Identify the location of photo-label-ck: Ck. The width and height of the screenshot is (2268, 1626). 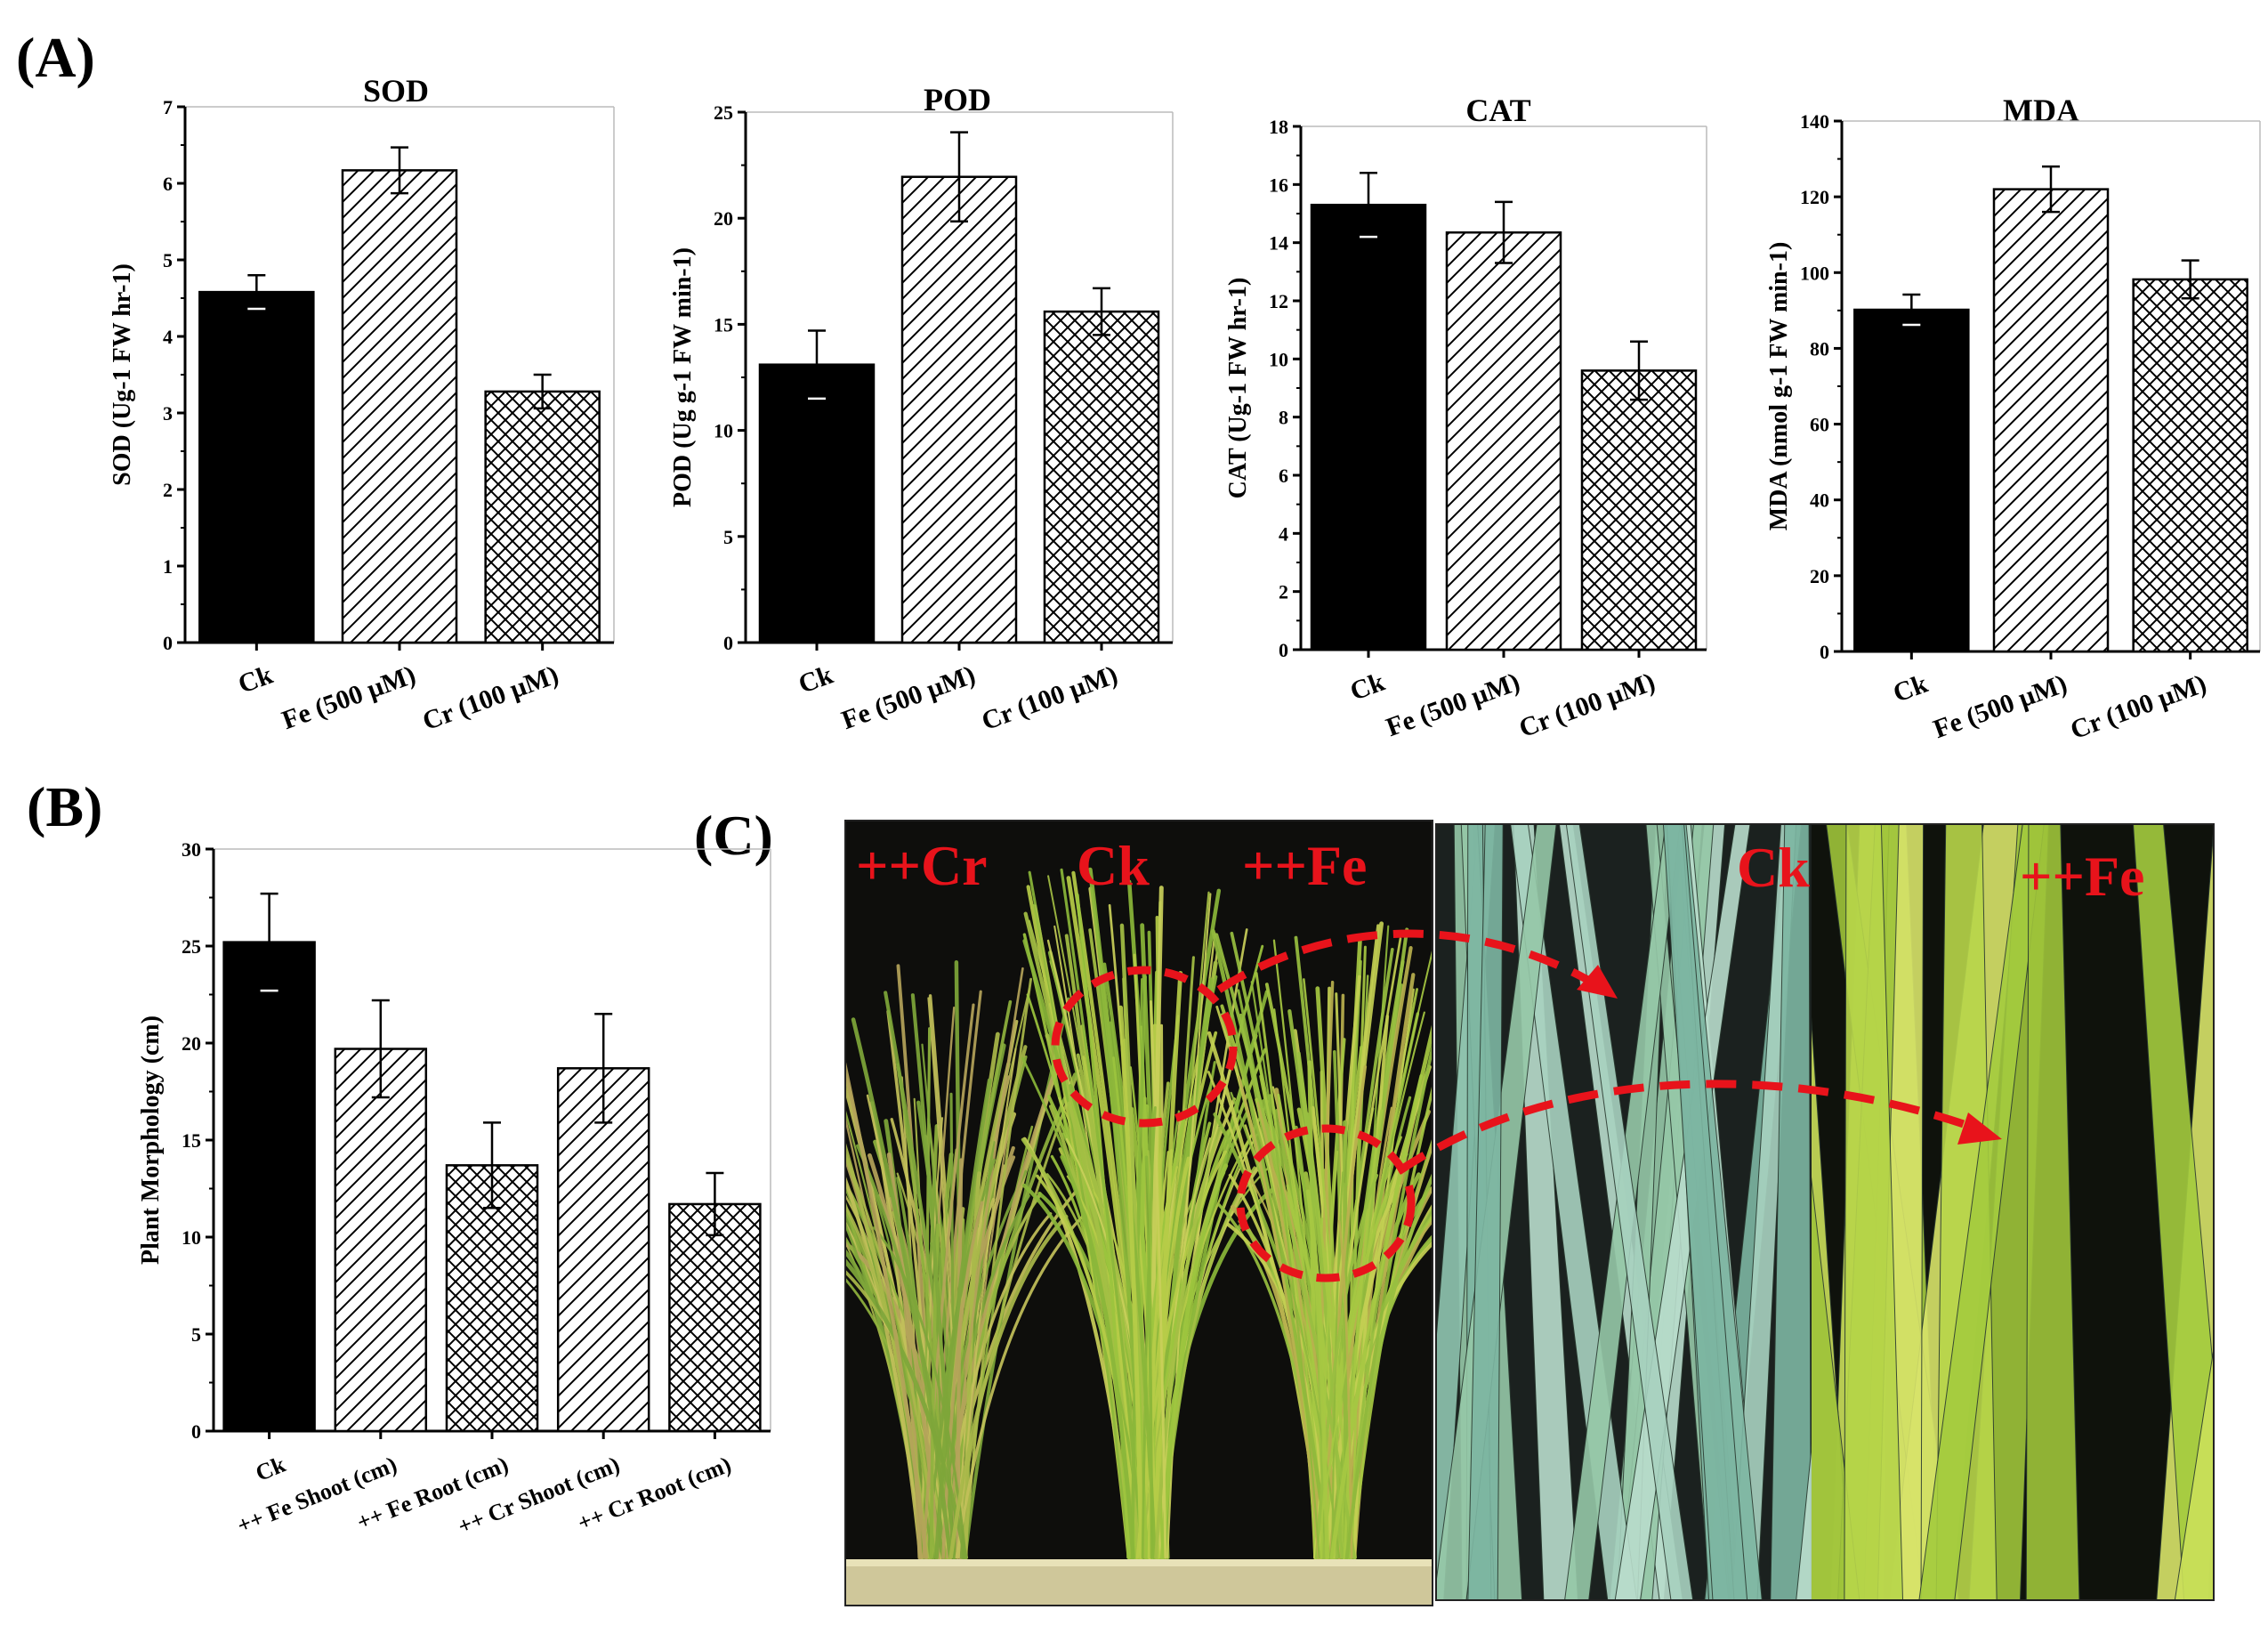
(1113, 865).